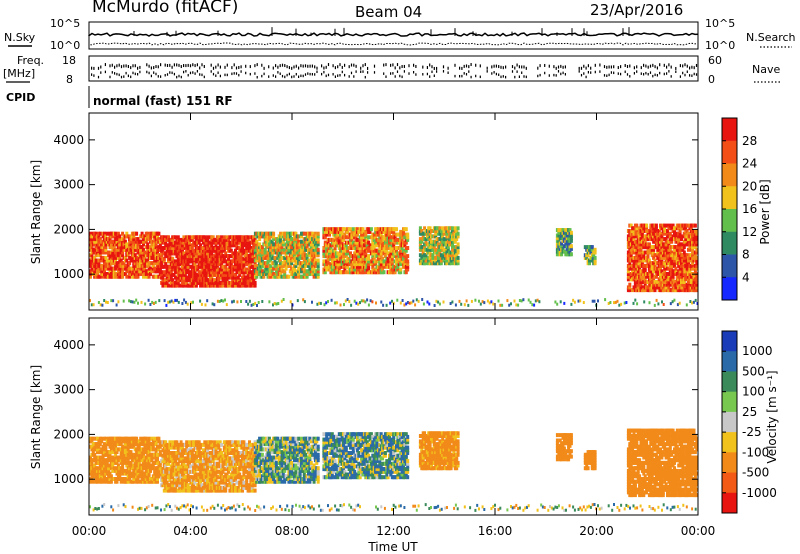  I want to click on power-ylabel: Slant Range [km], so click(36, 212).